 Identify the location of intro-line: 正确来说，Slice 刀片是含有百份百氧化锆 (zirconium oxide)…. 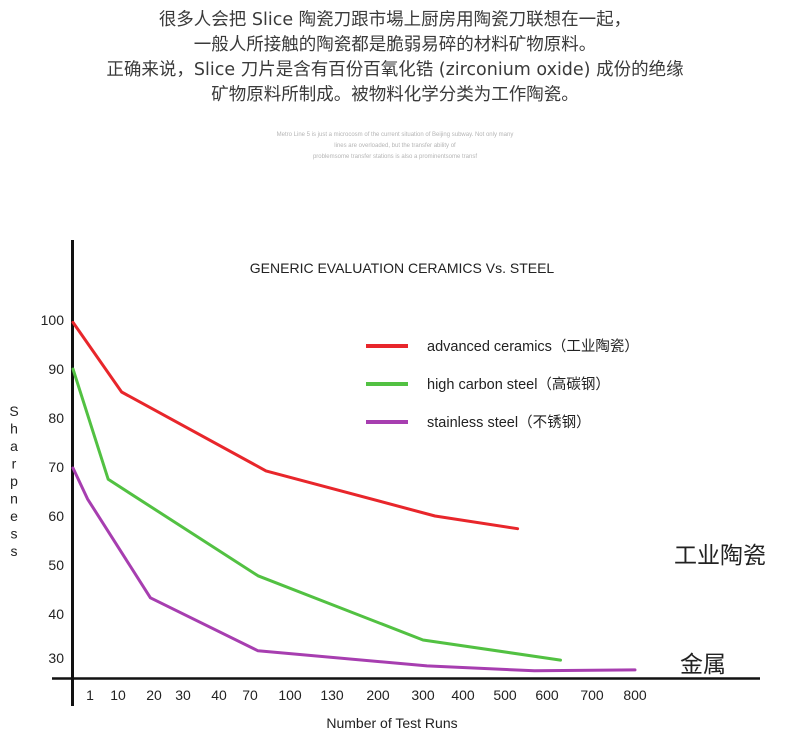
(395, 70).